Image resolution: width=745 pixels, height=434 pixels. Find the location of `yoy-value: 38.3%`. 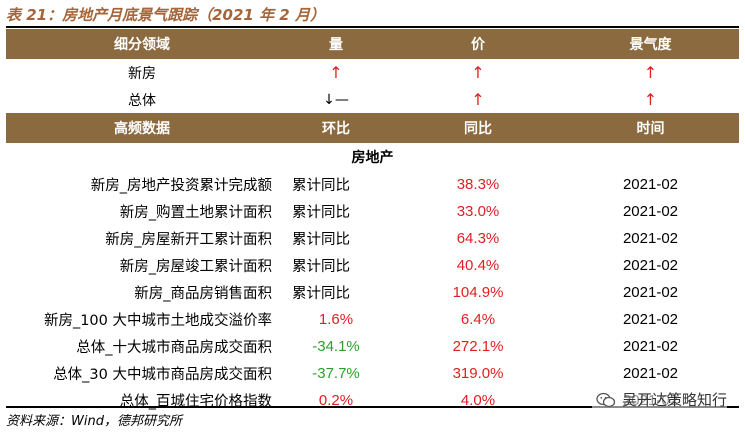

yoy-value: 38.3% is located at coordinates (478, 184).